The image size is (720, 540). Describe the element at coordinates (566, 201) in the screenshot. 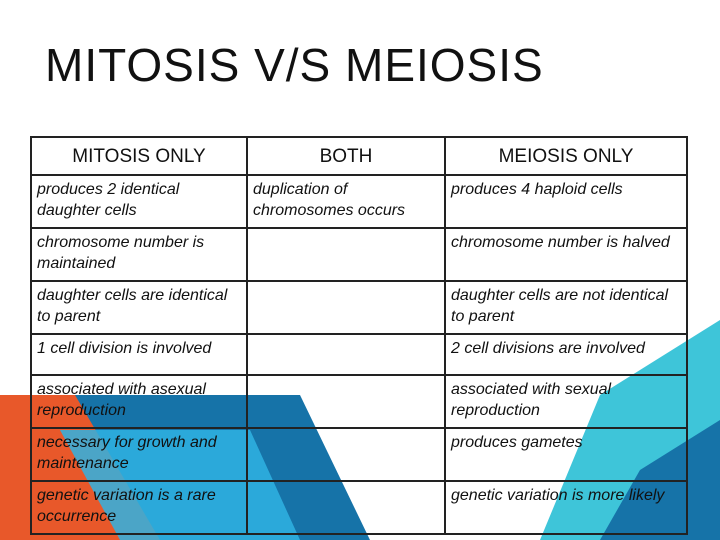

I see `meiosis-cell: produces 4 haploid cells` at that location.